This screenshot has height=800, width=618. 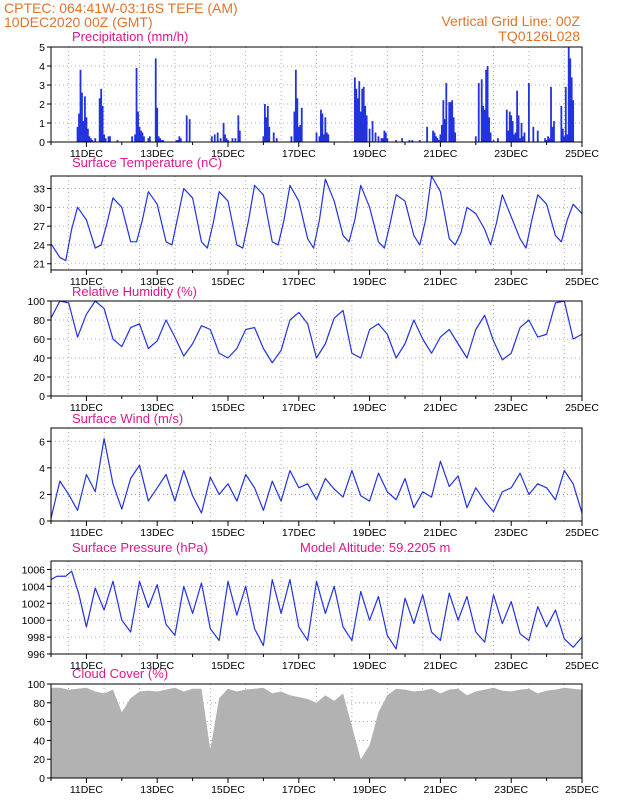 I want to click on wind-grid, so click(x=316, y=475).